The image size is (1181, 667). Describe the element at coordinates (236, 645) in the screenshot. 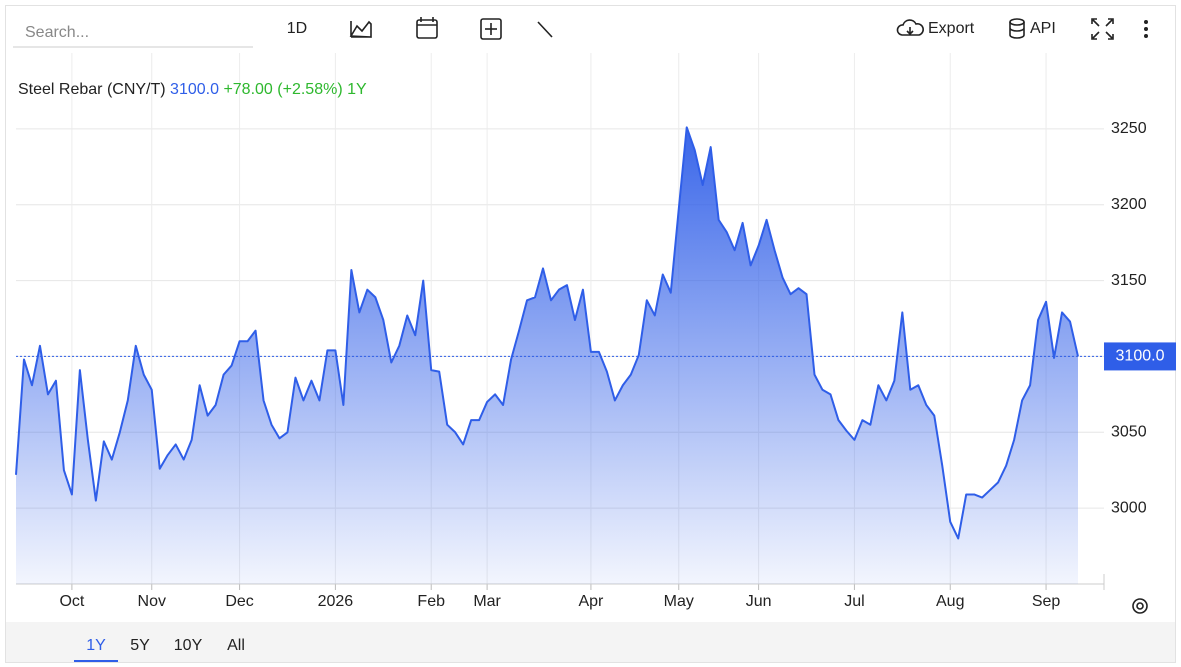

I see `range-button: All` at that location.